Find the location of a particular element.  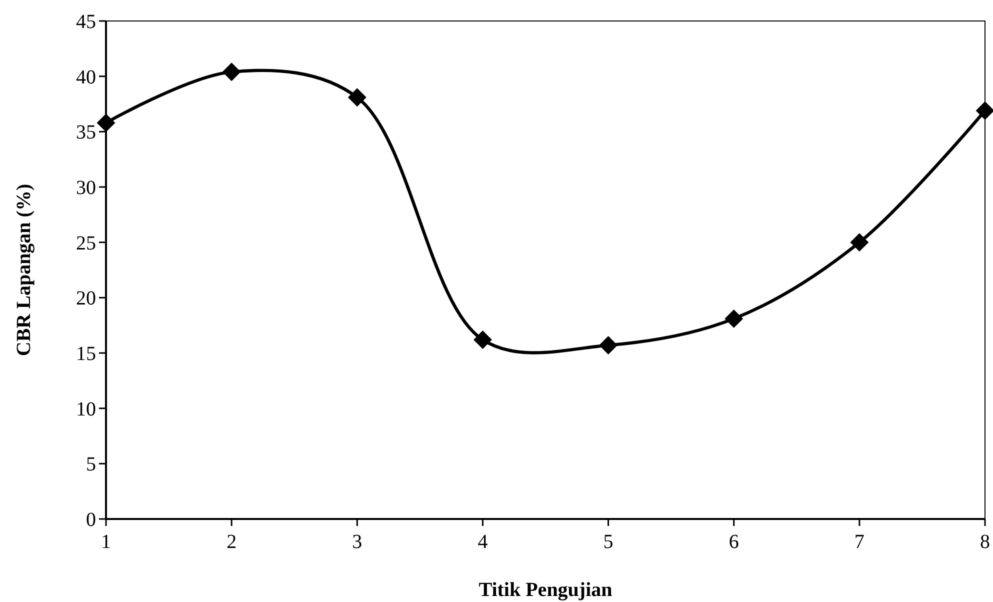

x-axis-title: Titik Pengujian is located at coordinates (545, 590).